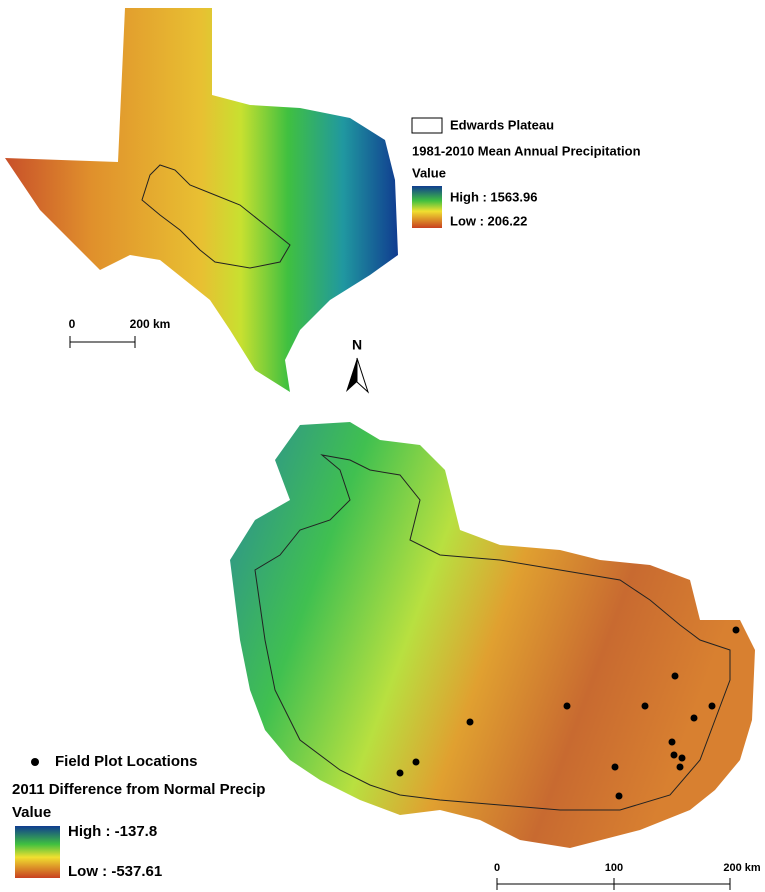 The height and width of the screenshot is (892, 765). I want to click on point-symbol, so click(35, 762).